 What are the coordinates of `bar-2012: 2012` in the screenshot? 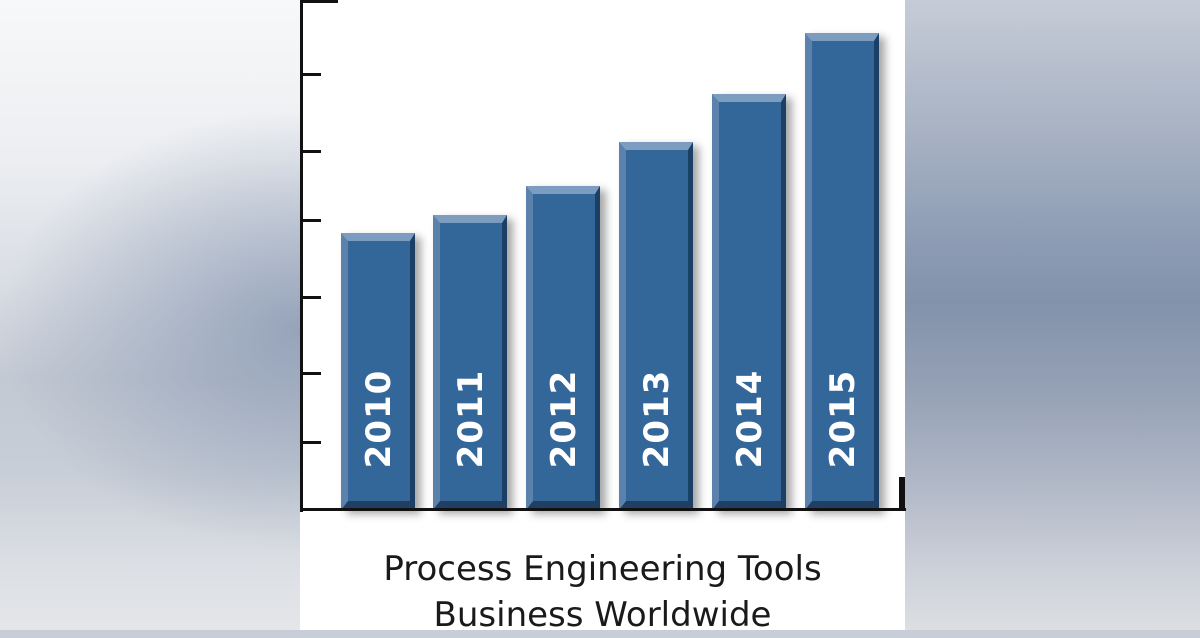 It's located at (563, 348).